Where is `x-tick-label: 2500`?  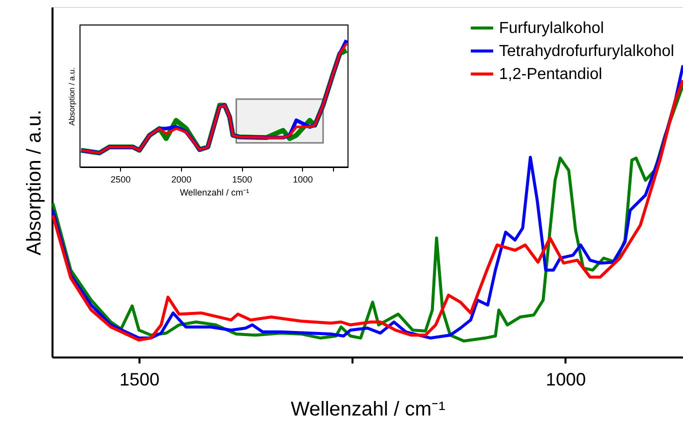
x-tick-label: 2500 is located at coordinates (120, 179).